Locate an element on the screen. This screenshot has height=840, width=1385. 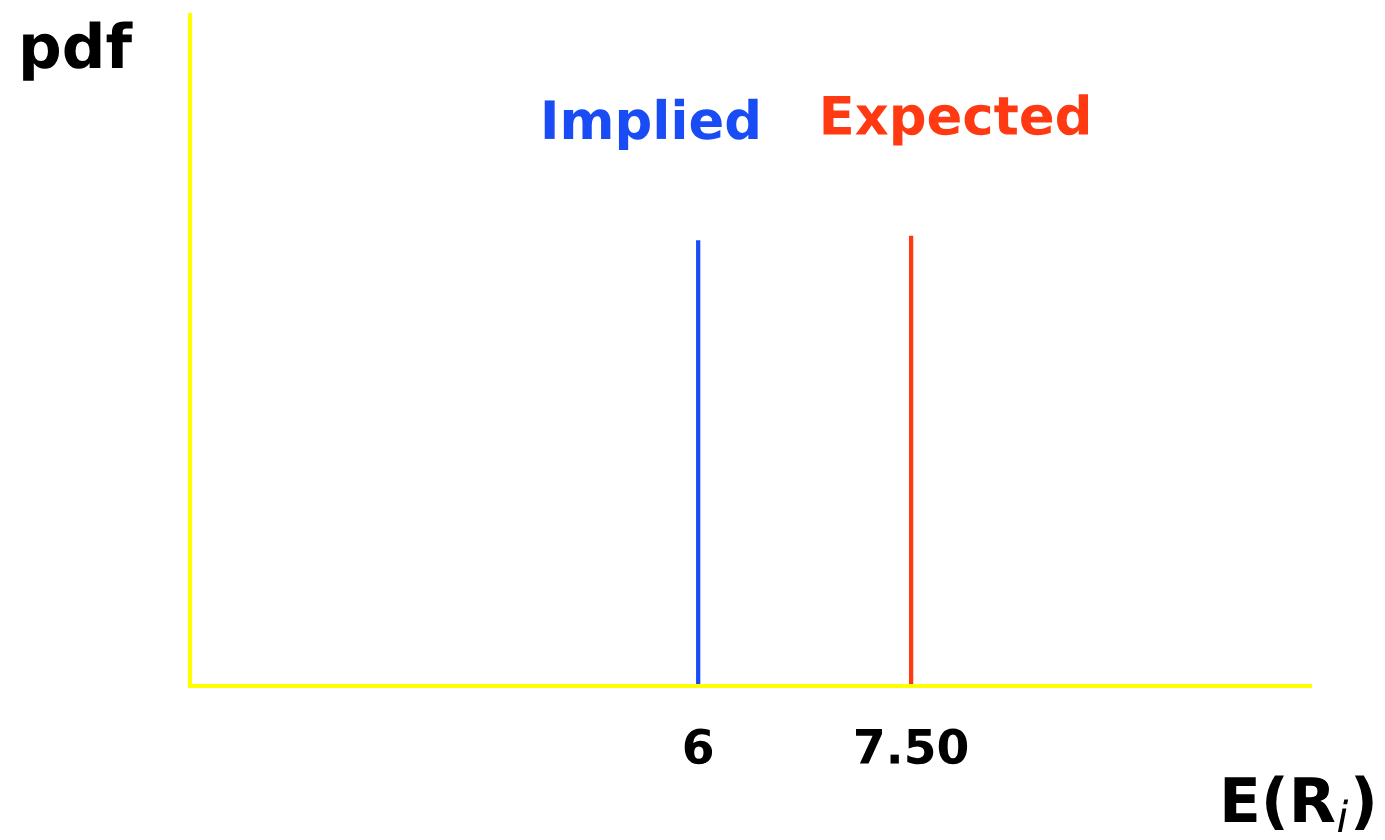
x-tick-label: 6 is located at coordinates (698, 746).